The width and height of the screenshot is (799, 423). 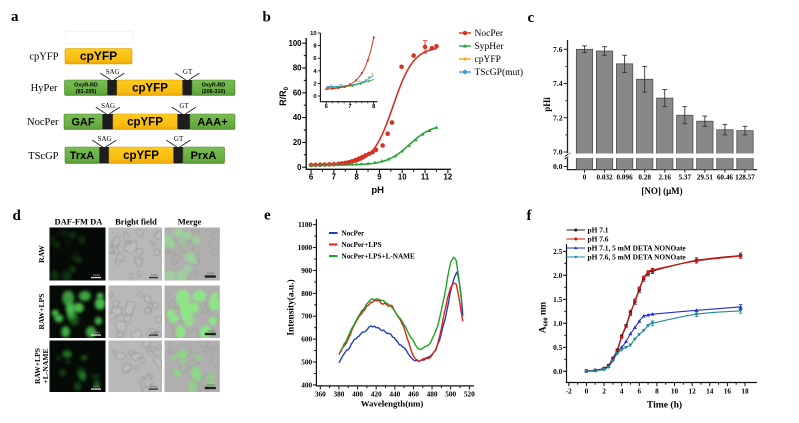 What do you see at coordinates (692, 391) in the screenshot?
I see `svg-text: 12` at bounding box center [692, 391].